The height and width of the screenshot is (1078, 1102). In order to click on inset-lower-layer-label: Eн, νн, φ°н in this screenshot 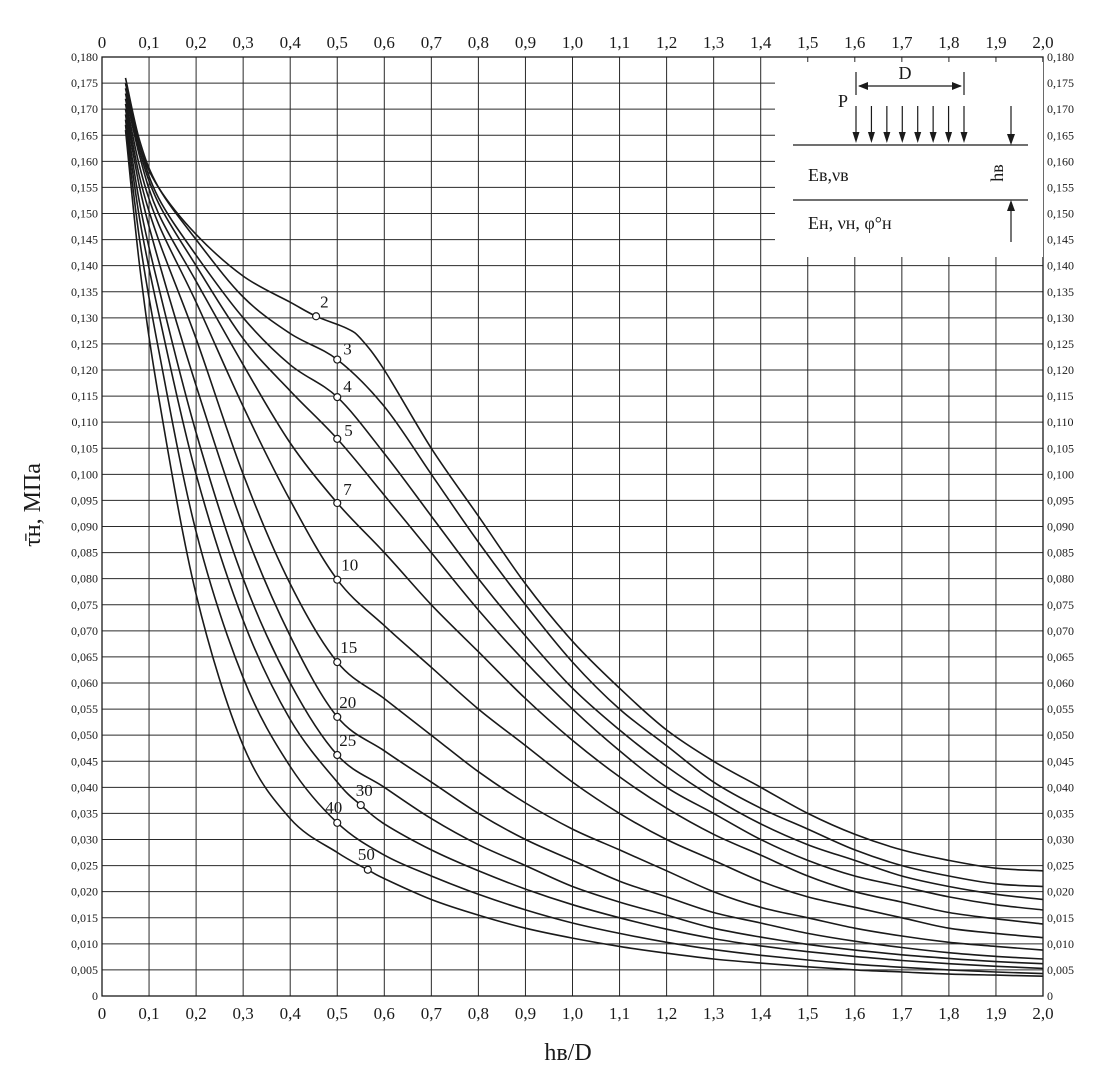, I will do `click(850, 223)`.